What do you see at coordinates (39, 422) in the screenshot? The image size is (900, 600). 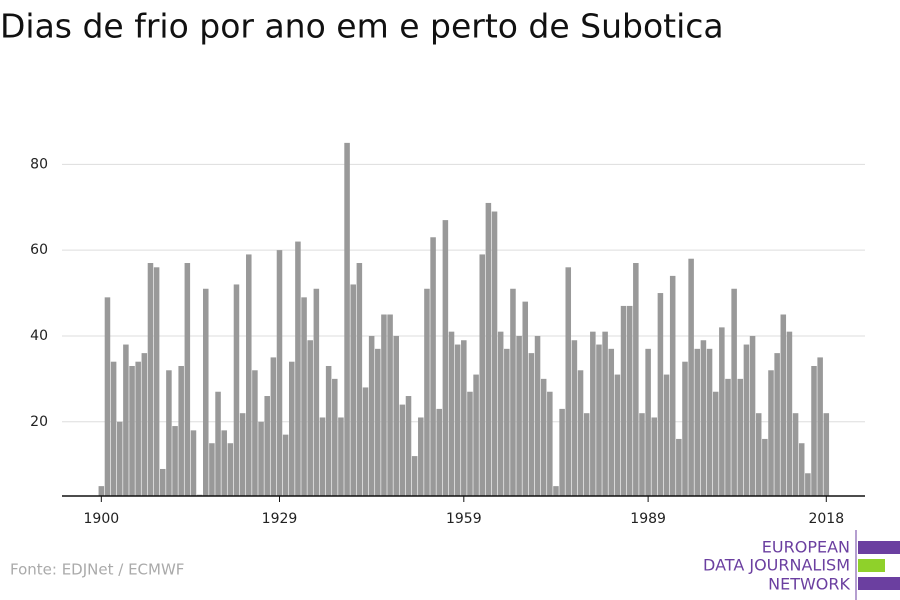 I see `y-tick-label: 20` at bounding box center [39, 422].